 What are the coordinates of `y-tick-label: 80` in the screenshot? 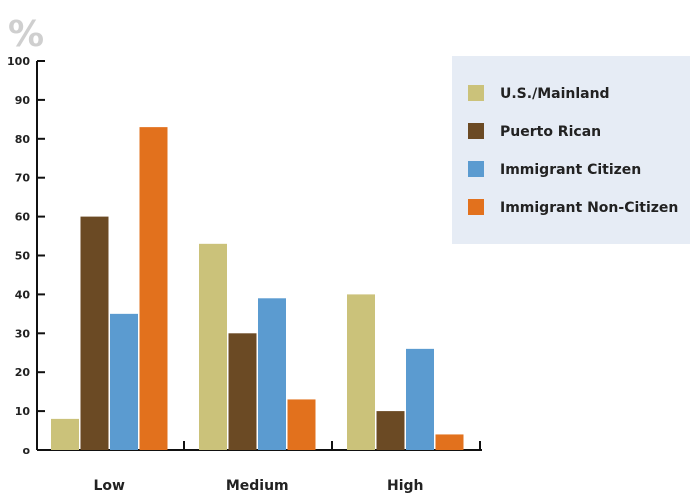 It's located at (23, 139).